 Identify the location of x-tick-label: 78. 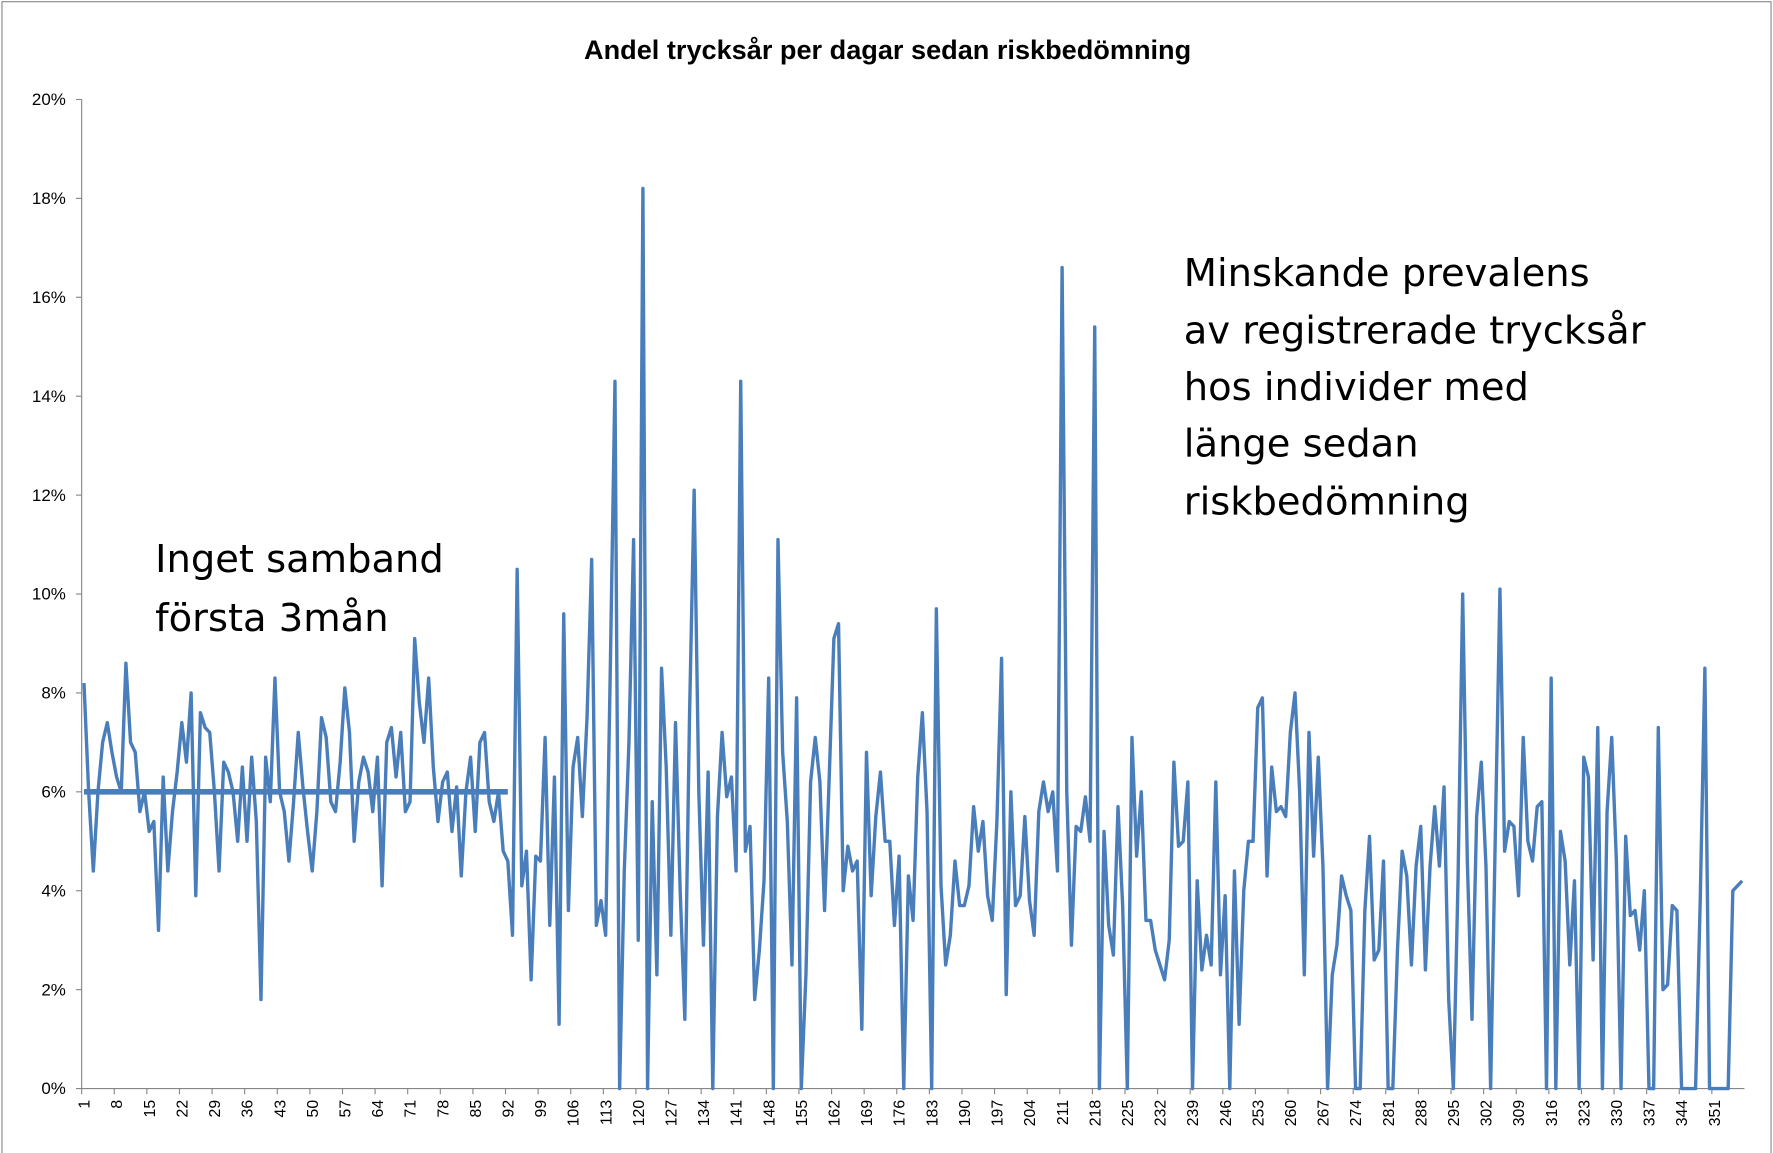
(443, 1109).